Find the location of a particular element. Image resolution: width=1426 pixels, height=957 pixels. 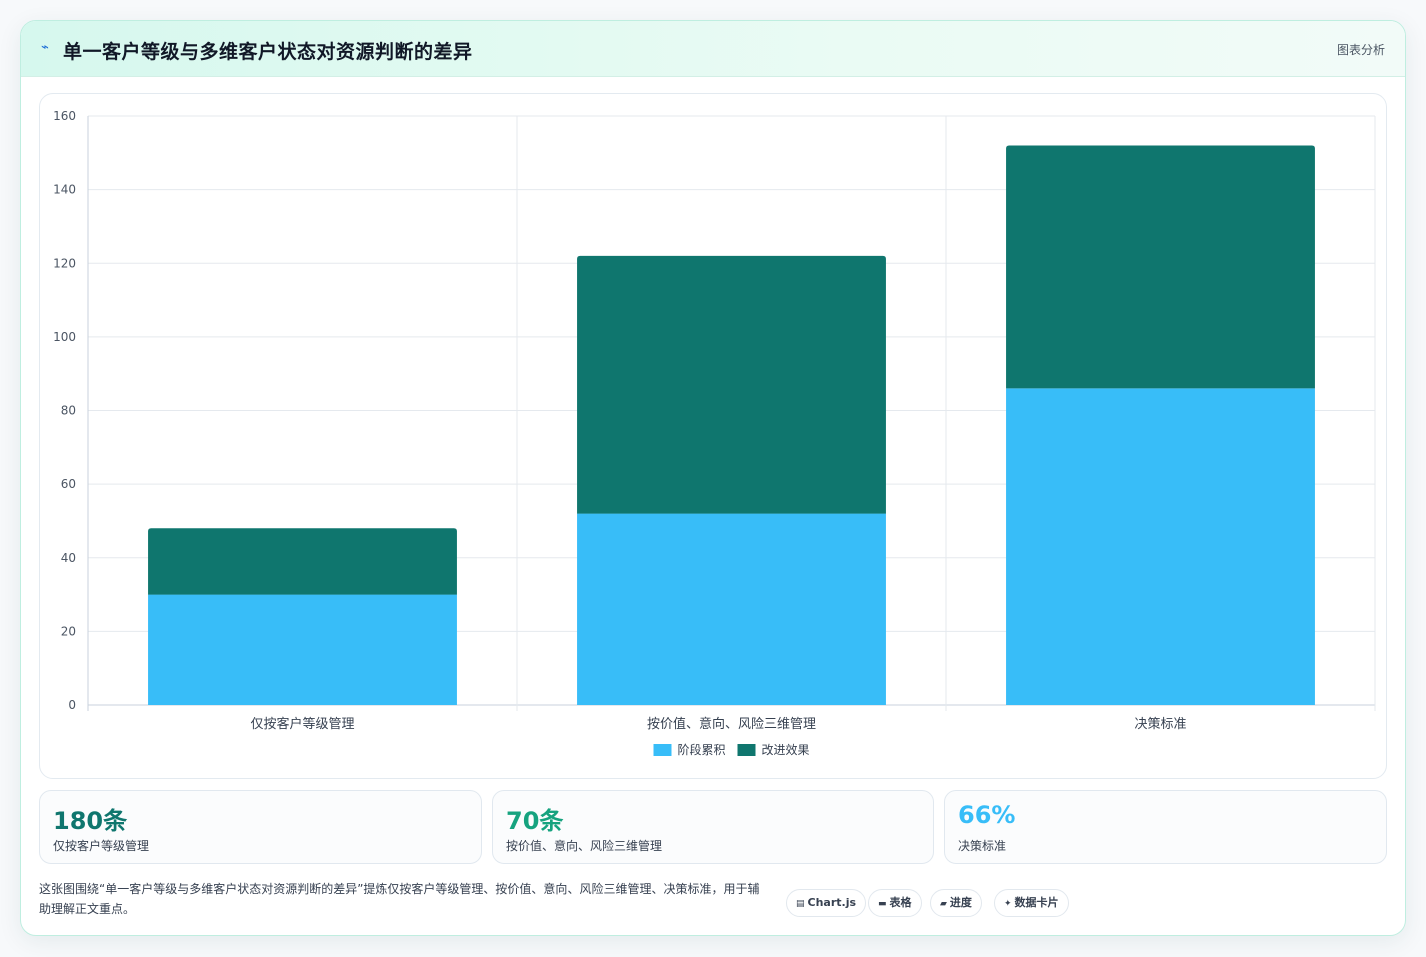

chip-data-card: ✦ 数据卡片 is located at coordinates (1031, 903).